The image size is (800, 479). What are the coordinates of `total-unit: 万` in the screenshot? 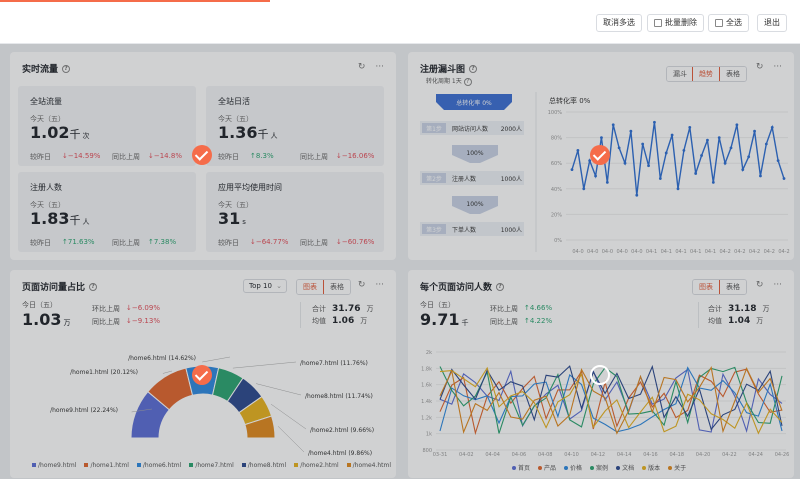 It's located at (766, 309).